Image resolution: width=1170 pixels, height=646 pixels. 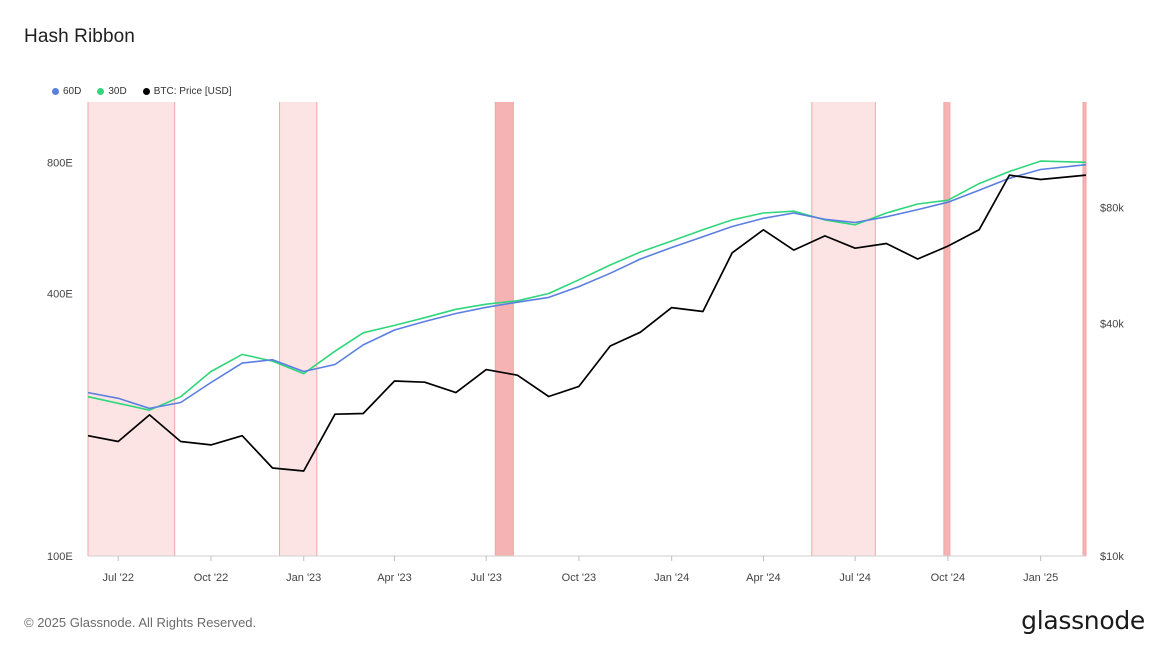 I want to click on y-right-tick-label: $10k, so click(x=1112, y=557).